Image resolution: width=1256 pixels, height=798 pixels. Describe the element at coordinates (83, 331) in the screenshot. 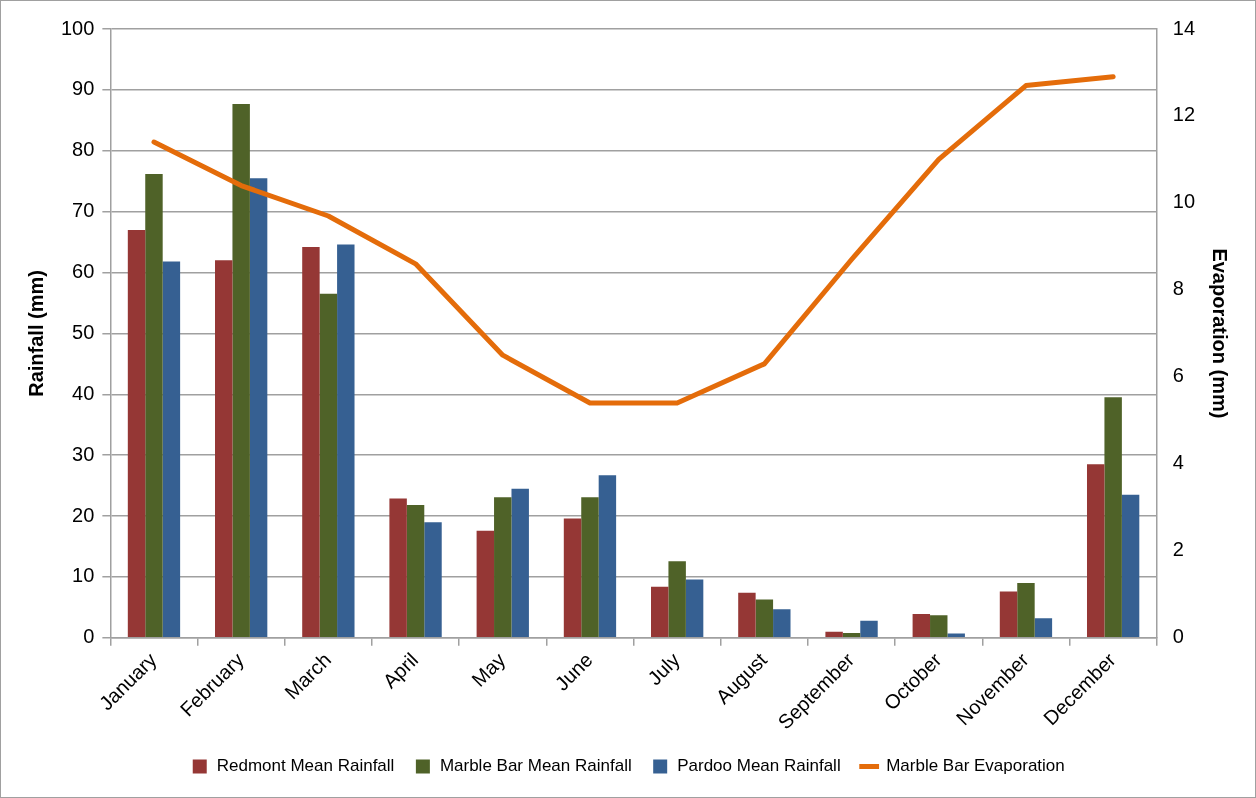

I see `y-tick-label: 50` at that location.